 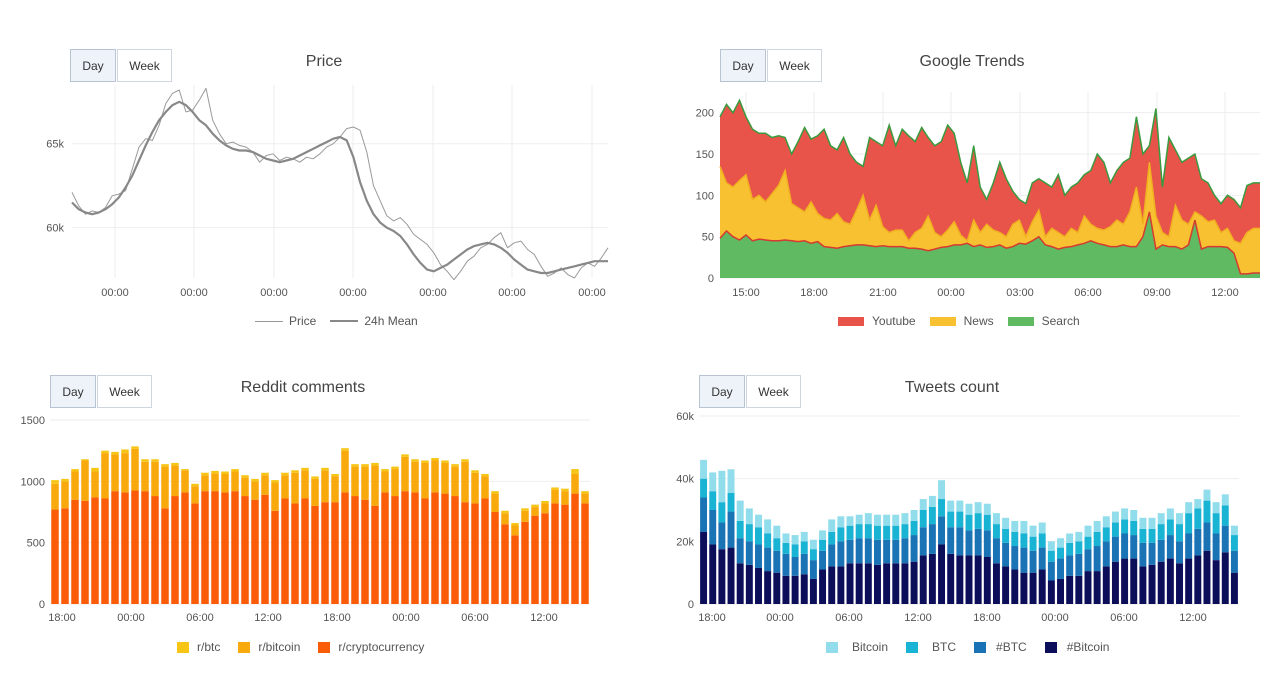 What do you see at coordinates (1000, 647) in the screenshot?
I see `legend-item-hash-btc: #BTC` at bounding box center [1000, 647].